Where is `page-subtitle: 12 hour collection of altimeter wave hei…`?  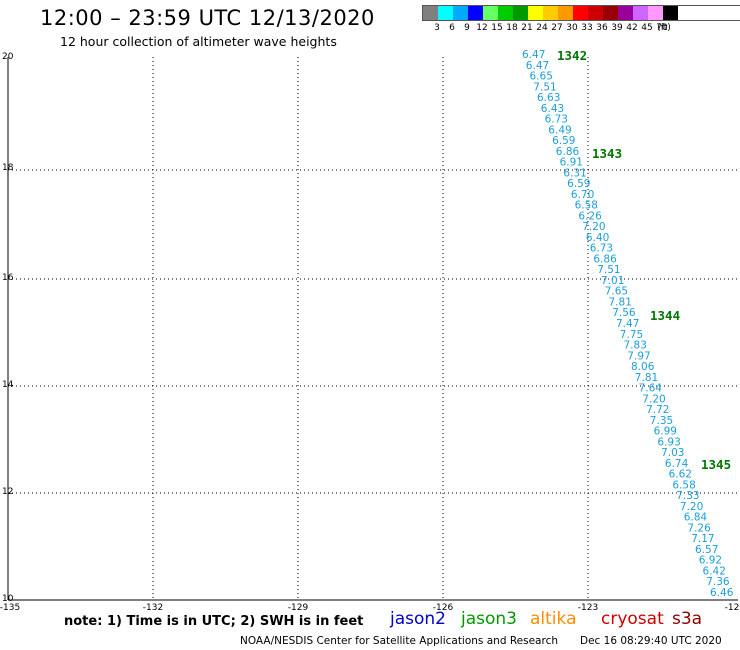
page-subtitle: 12 hour collection of altimeter wave hei… is located at coordinates (198, 41).